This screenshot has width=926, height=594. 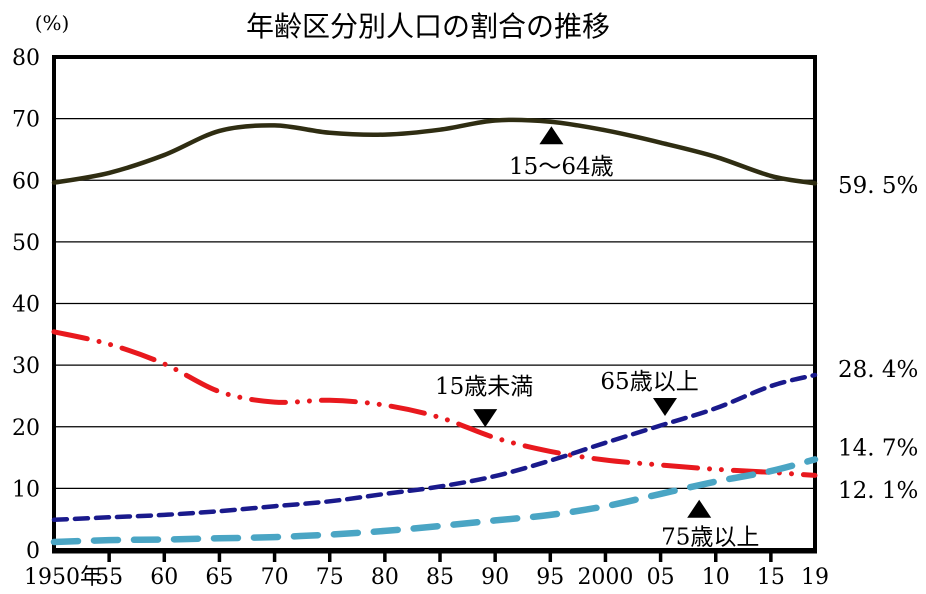 What do you see at coordinates (649, 382) in the screenshot?
I see `annotation-label: 65歳以上` at bounding box center [649, 382].